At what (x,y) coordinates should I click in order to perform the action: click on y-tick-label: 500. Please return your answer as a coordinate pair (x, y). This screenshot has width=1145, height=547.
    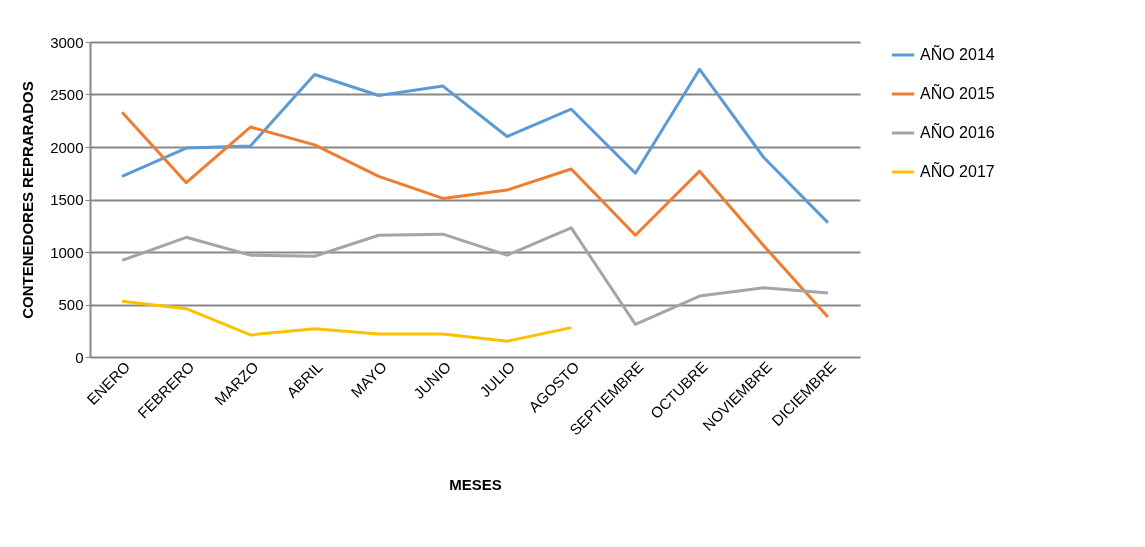
    Looking at the image, I should click on (71, 304).